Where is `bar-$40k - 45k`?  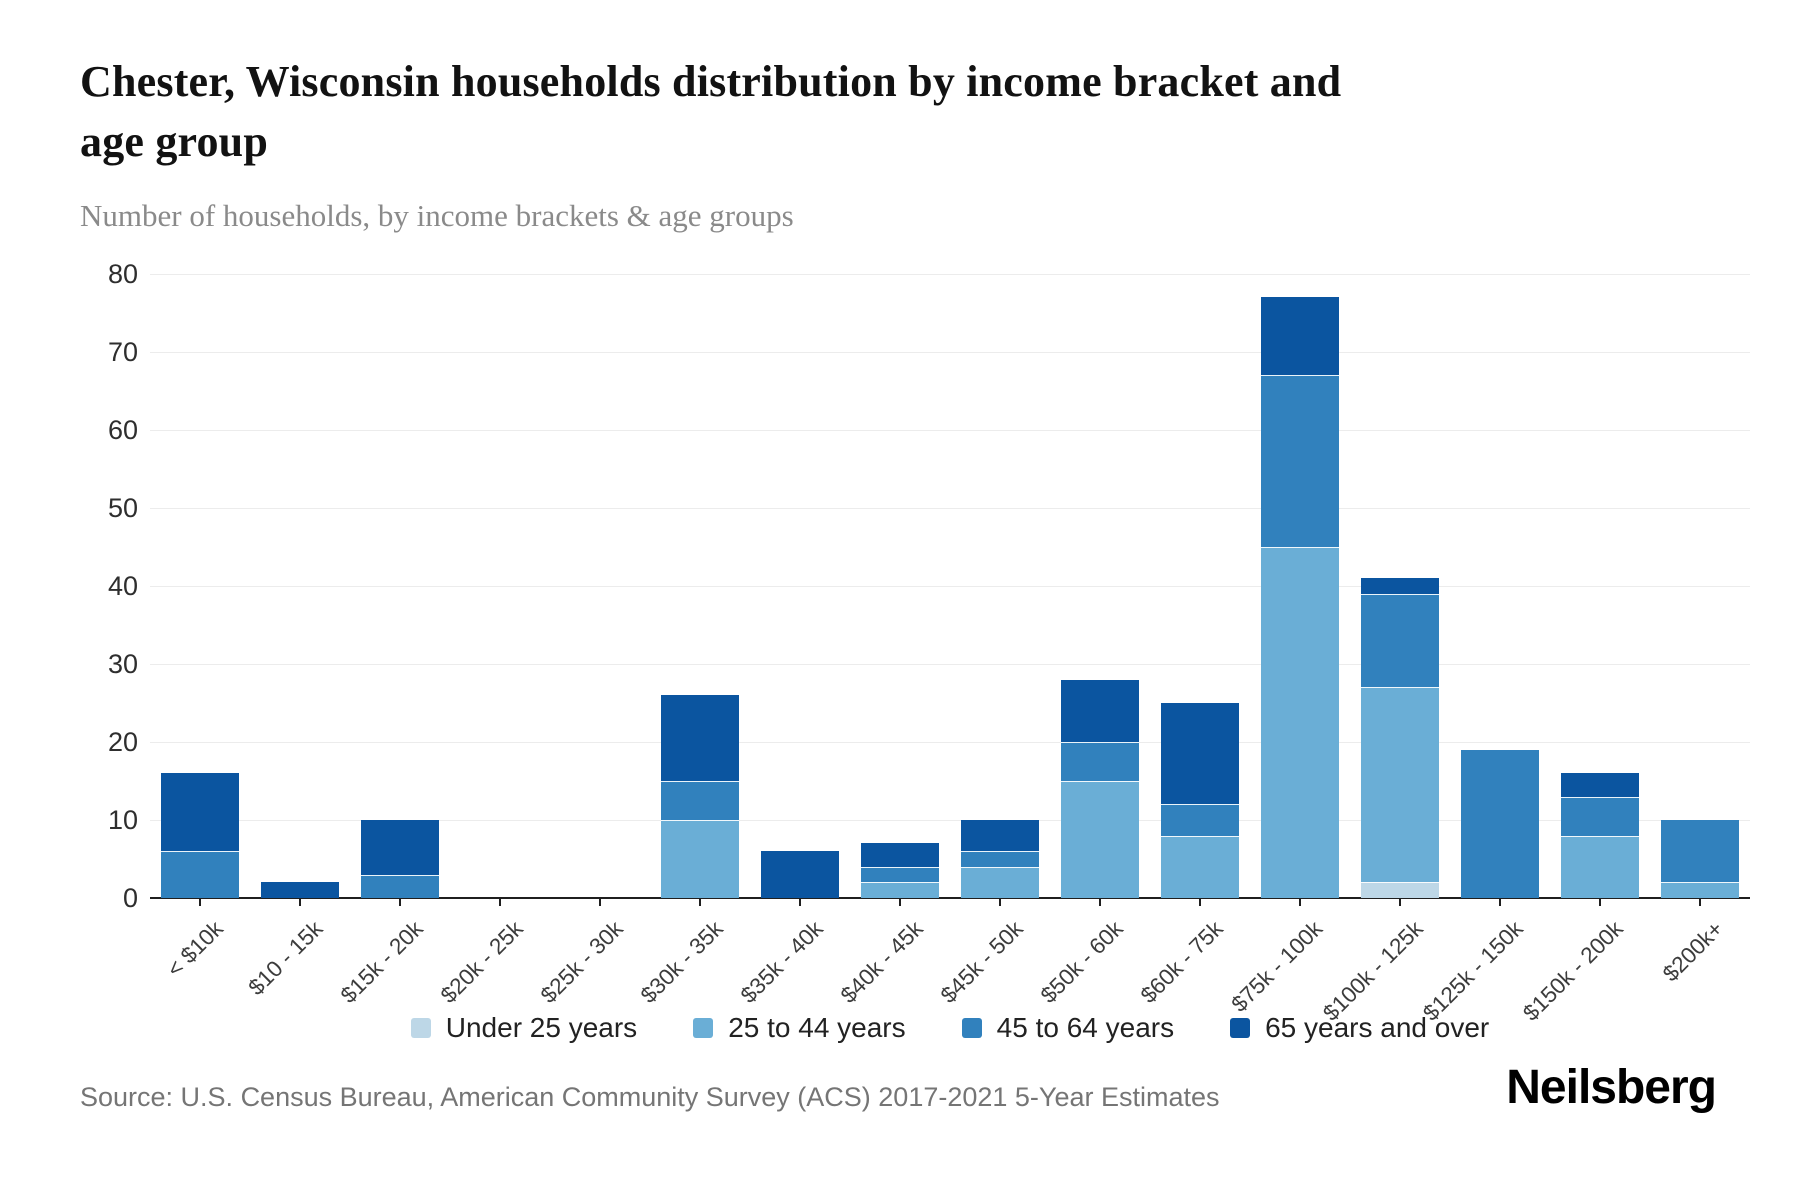
bar-$40k - 45k is located at coordinates (900, 586).